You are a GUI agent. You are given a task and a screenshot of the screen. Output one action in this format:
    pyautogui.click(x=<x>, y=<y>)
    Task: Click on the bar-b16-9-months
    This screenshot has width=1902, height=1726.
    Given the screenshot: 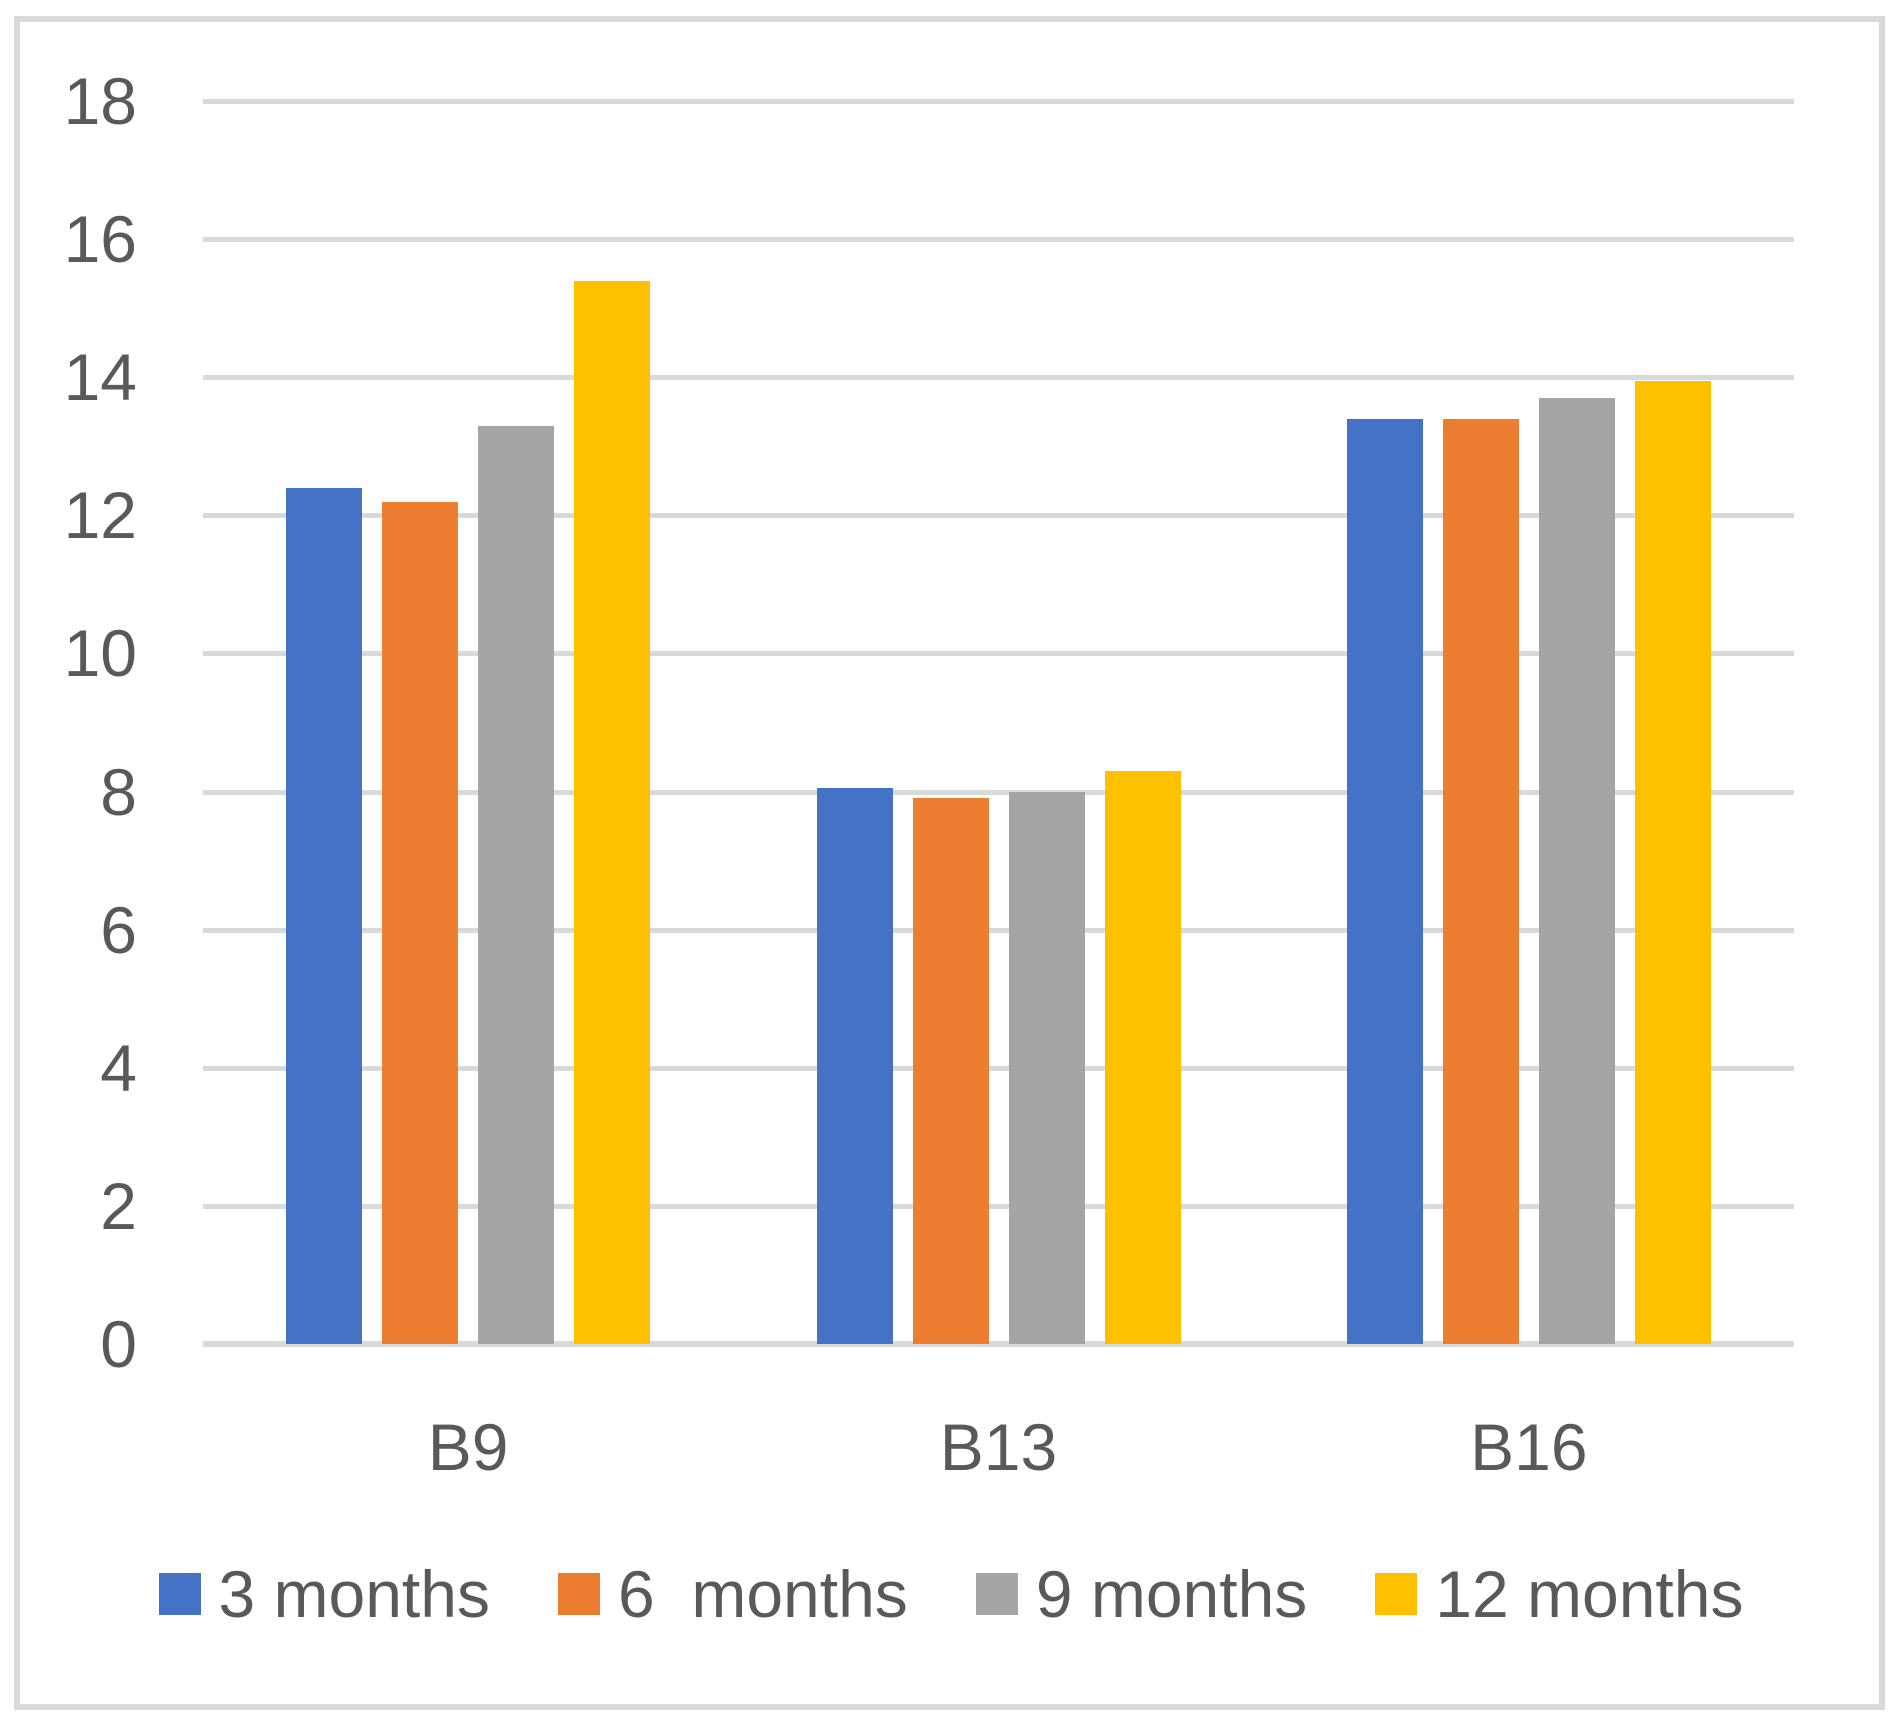 What is the action you would take?
    pyautogui.click(x=1576, y=870)
    